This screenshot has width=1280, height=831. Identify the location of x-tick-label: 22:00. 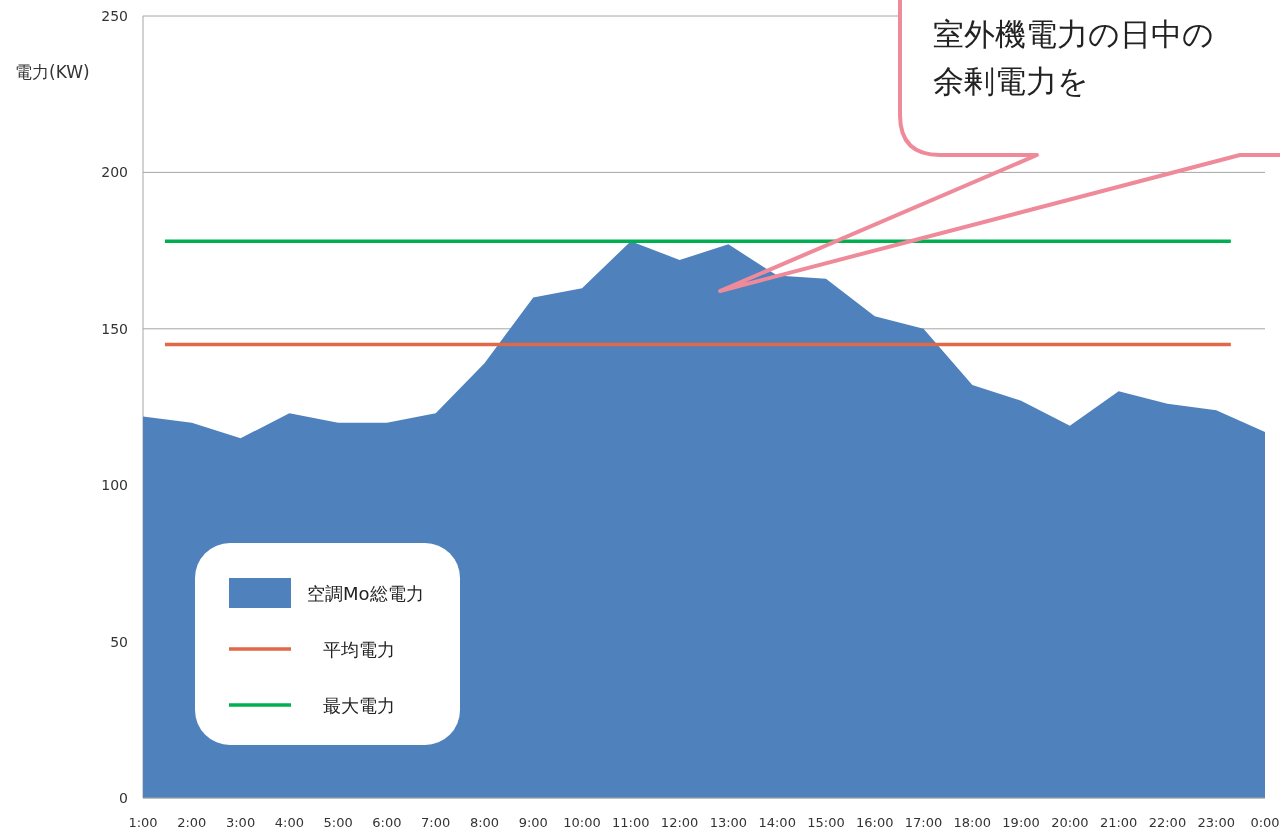
(1167, 822).